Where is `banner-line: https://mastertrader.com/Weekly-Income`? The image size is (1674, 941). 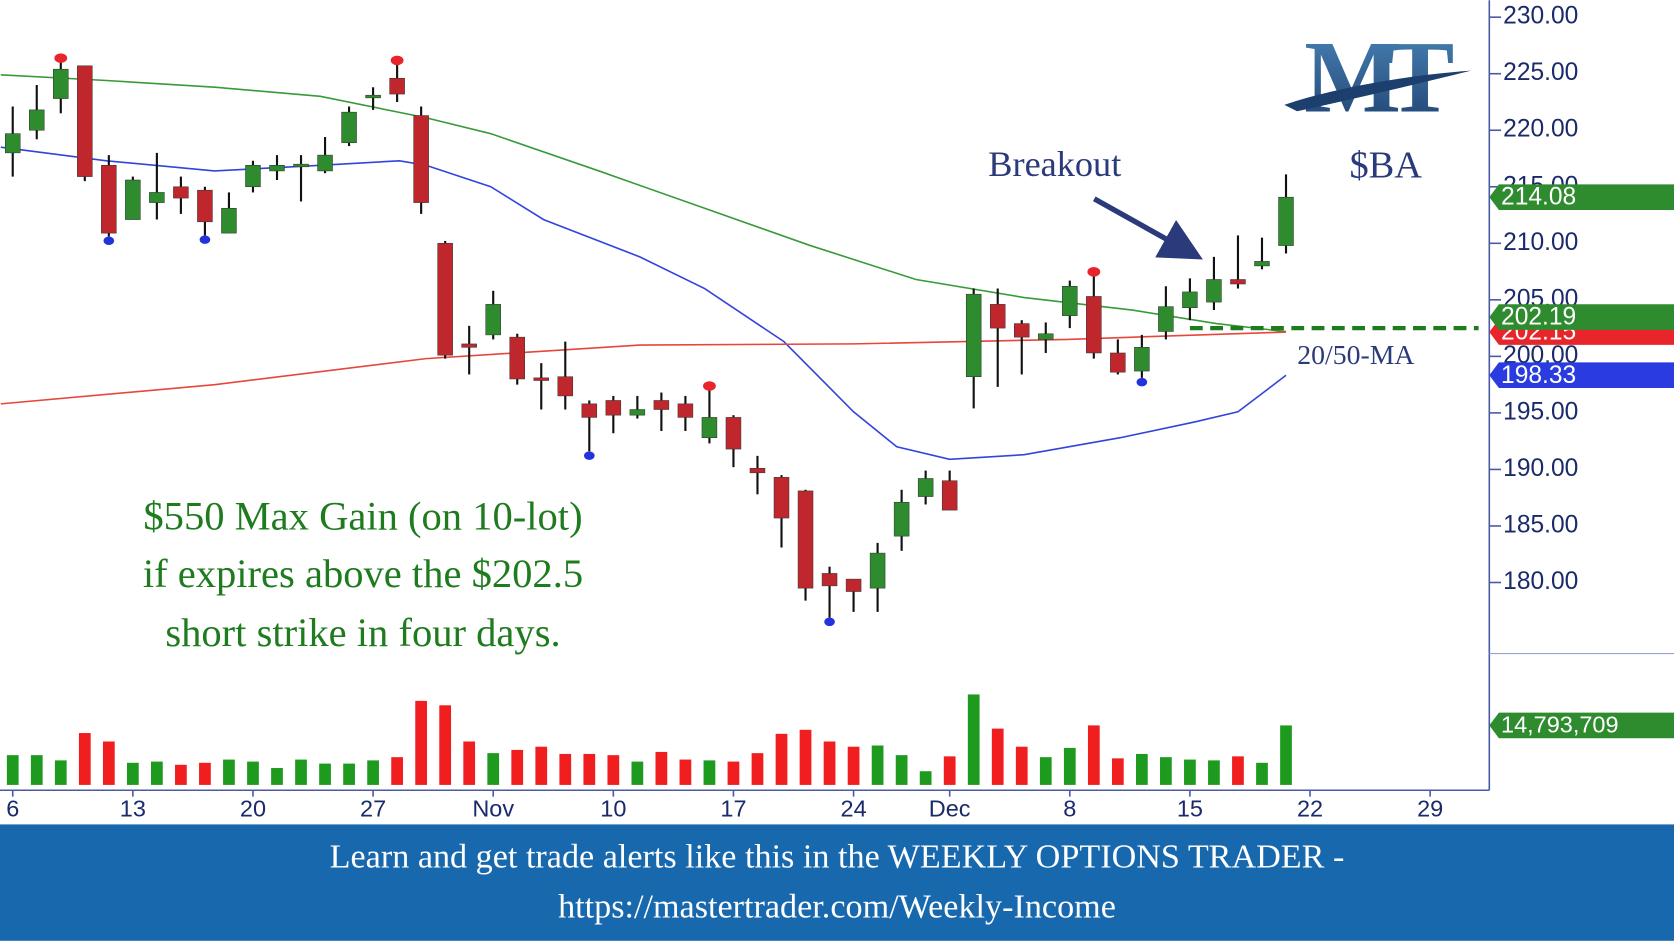 banner-line: https://mastertrader.com/Weekly-Income is located at coordinates (837, 907).